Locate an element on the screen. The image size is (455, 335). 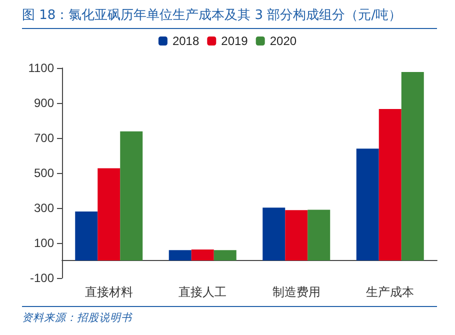
y-tick-label: -100 is located at coordinates (42, 278).